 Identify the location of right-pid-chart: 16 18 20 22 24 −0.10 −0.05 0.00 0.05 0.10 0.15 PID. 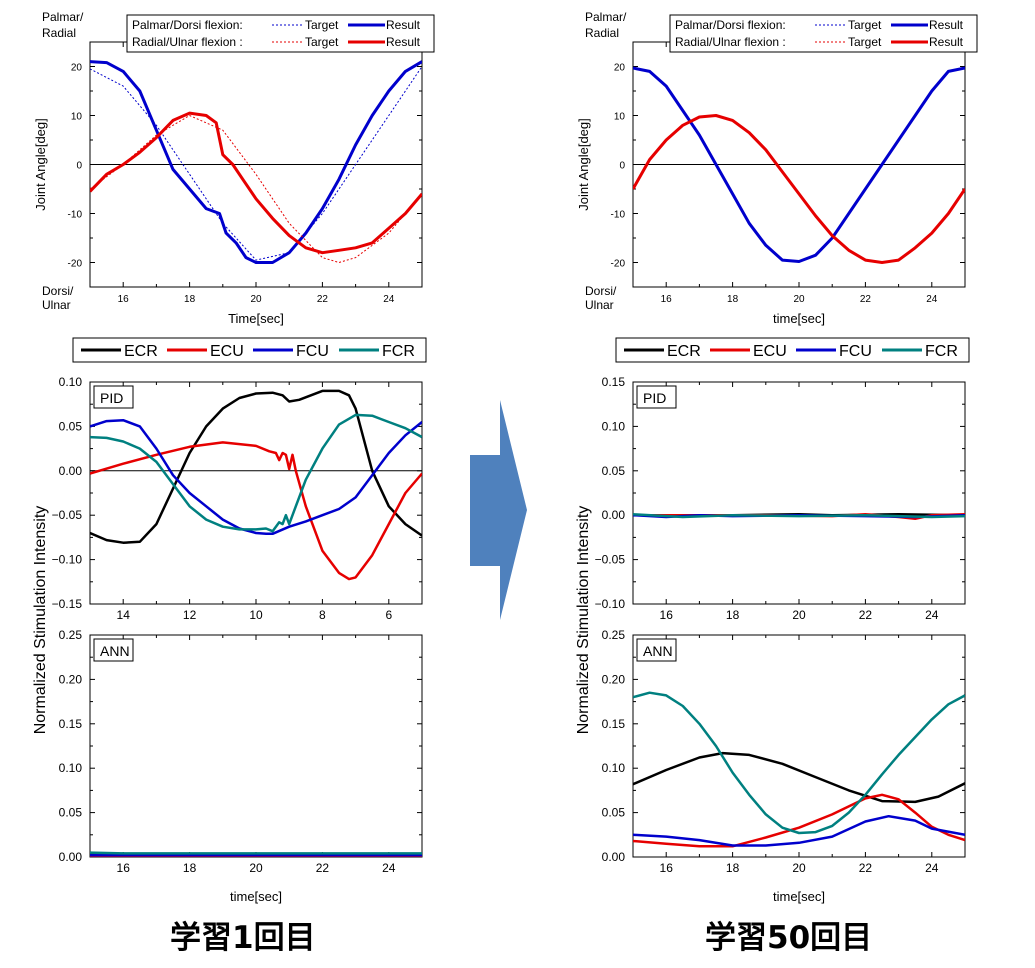
(780, 498).